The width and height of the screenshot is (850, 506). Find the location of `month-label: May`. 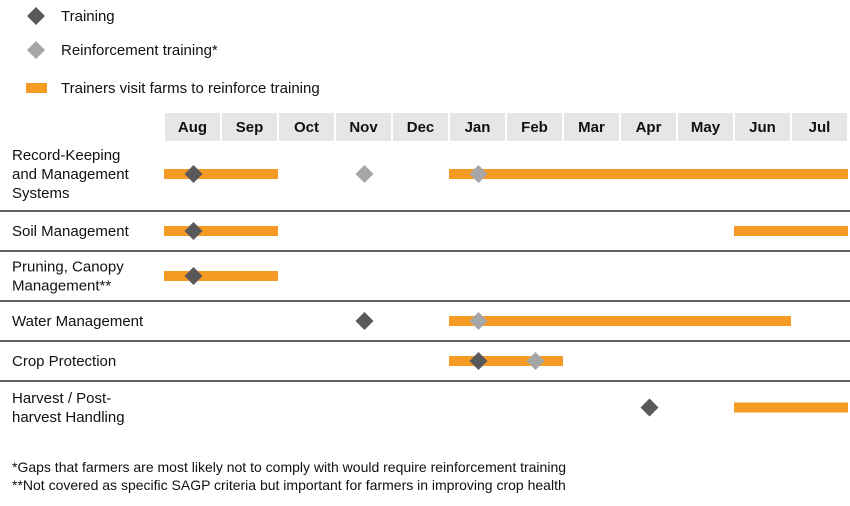

month-label: May is located at coordinates (706, 127).